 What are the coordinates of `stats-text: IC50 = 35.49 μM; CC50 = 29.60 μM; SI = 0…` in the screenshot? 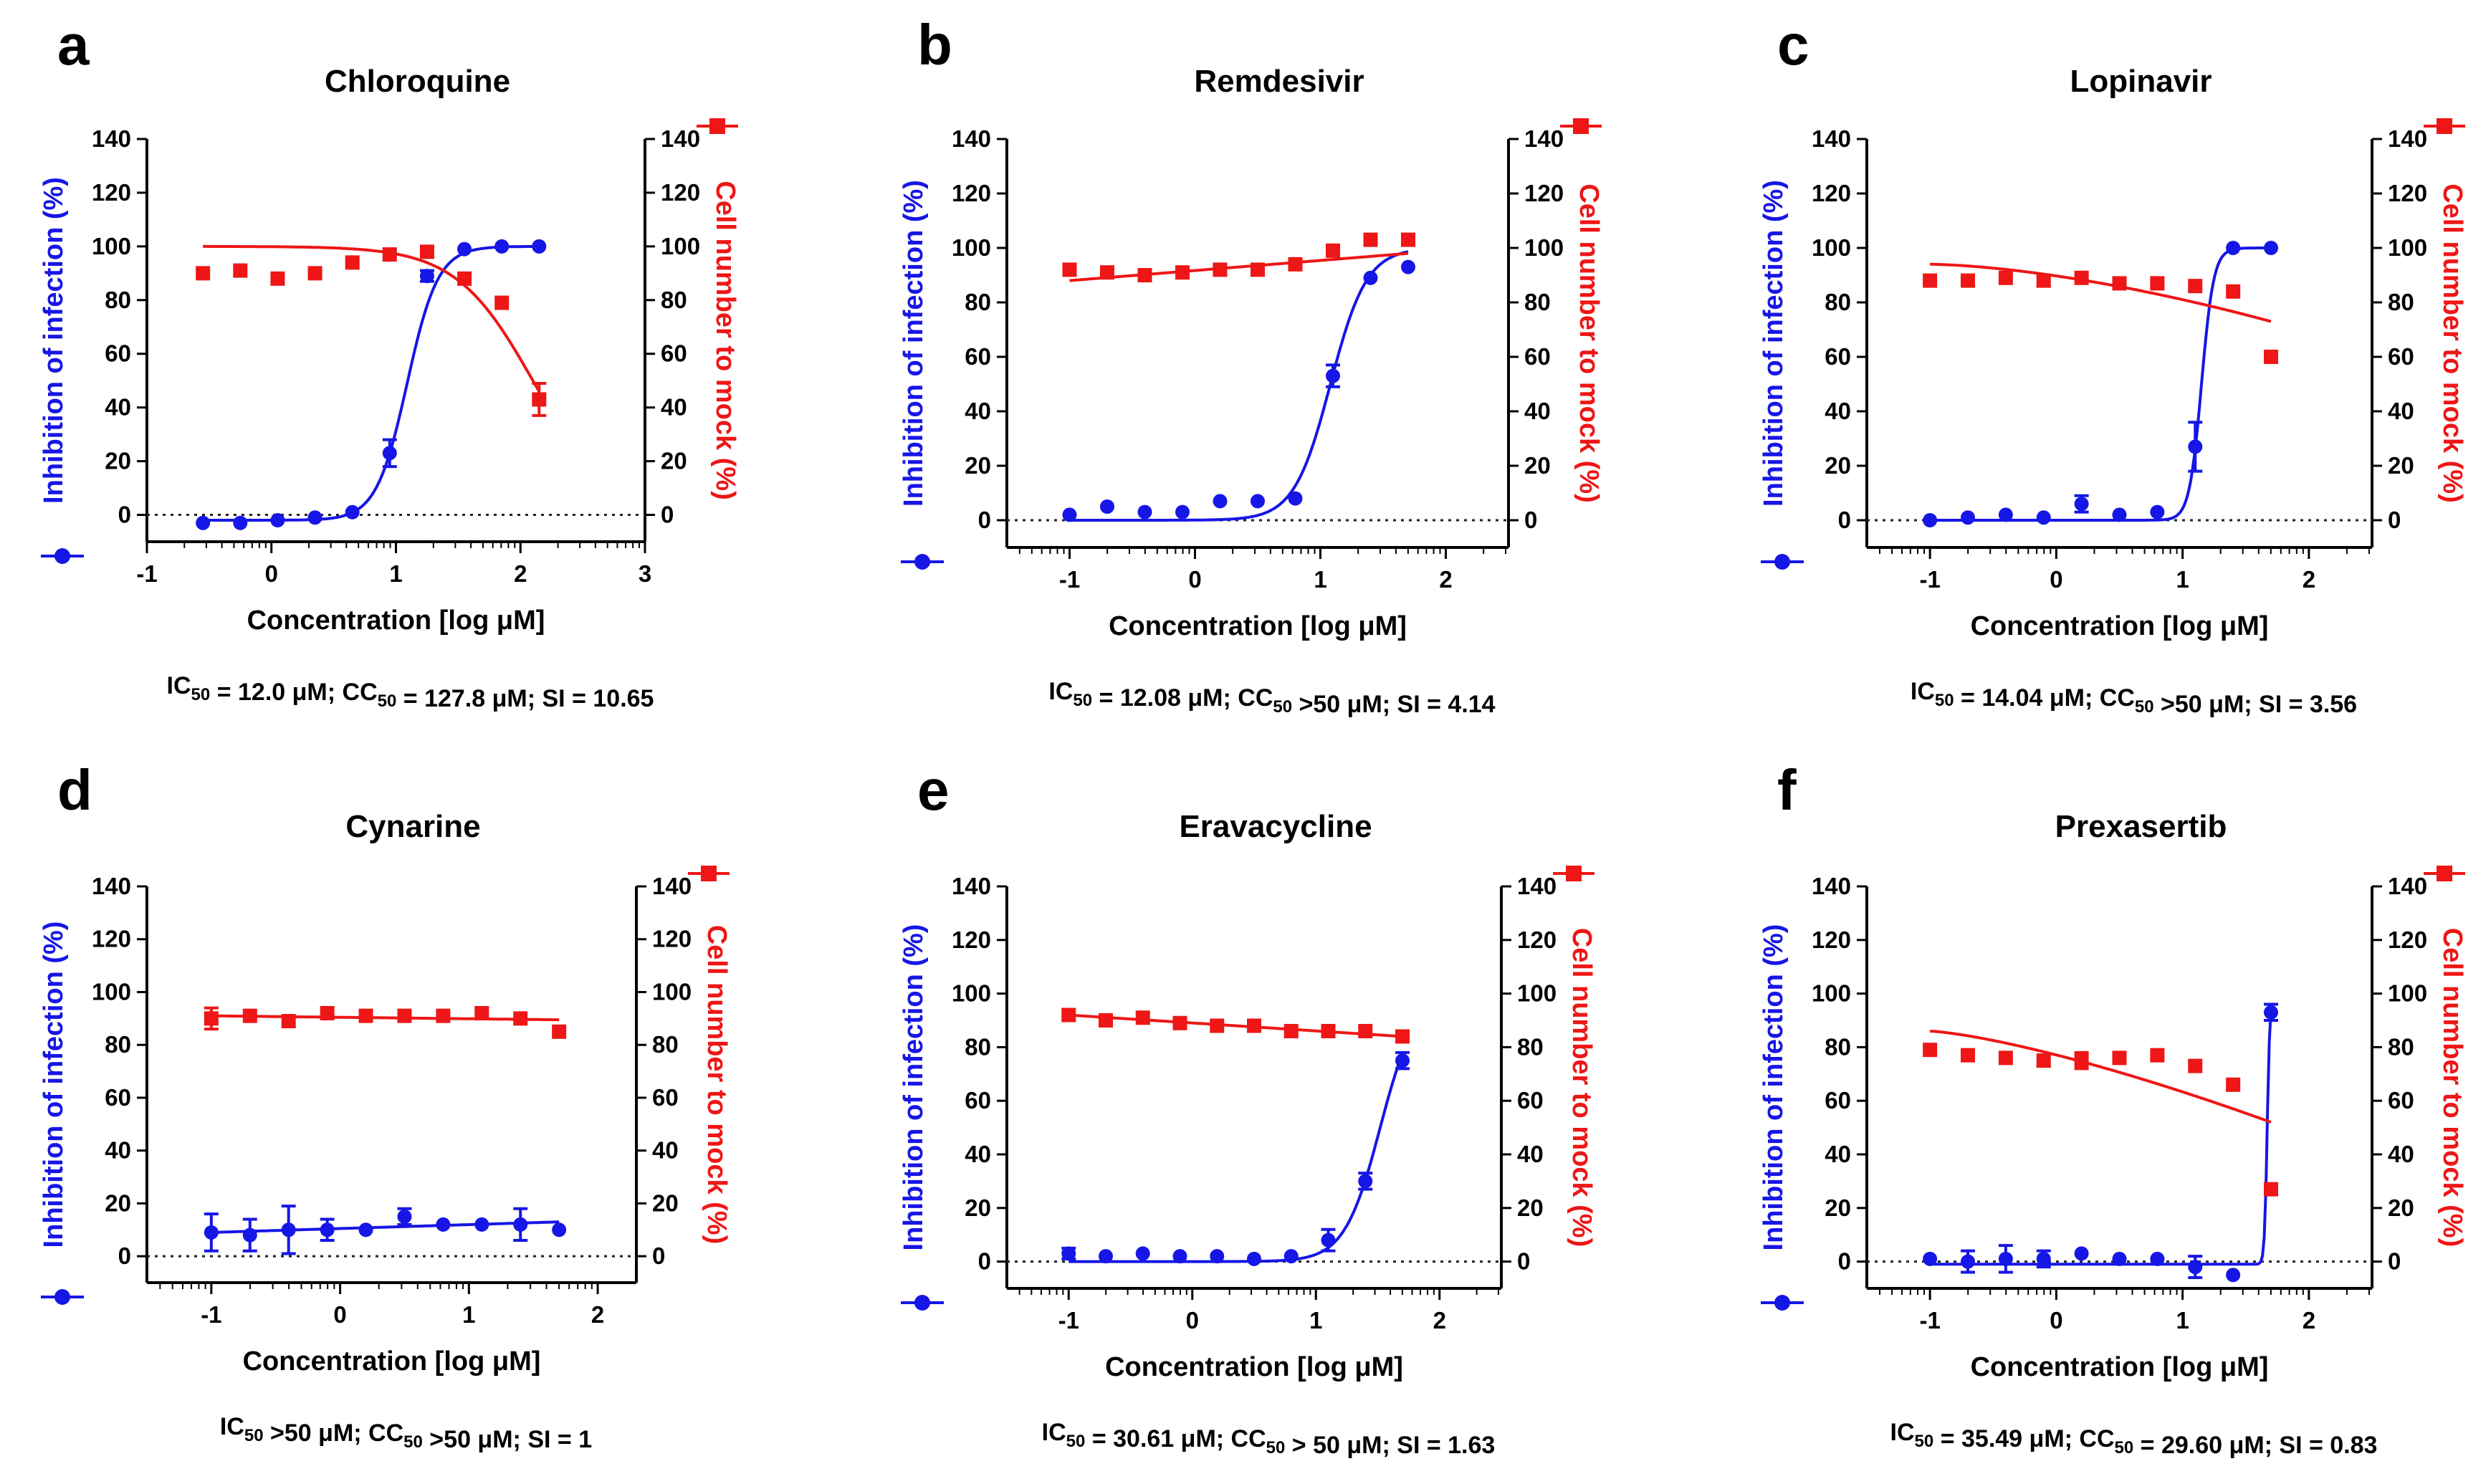 It's located at (2134, 1439).